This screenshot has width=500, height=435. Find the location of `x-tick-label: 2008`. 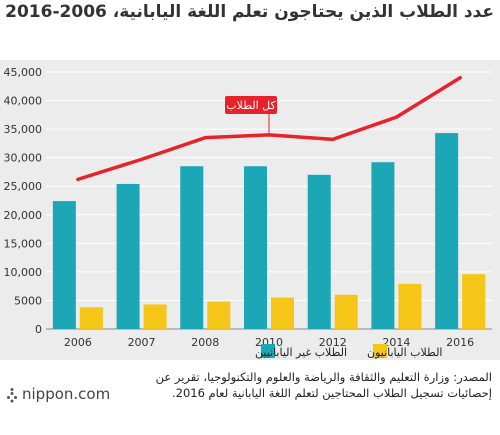

x-tick-label: 2008 is located at coordinates (205, 342).